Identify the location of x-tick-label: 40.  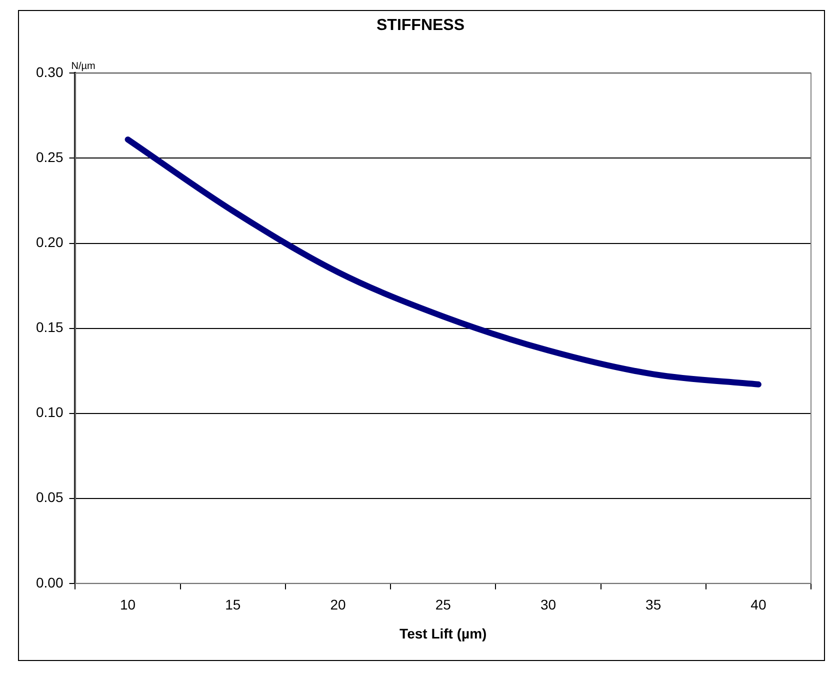
(758, 604).